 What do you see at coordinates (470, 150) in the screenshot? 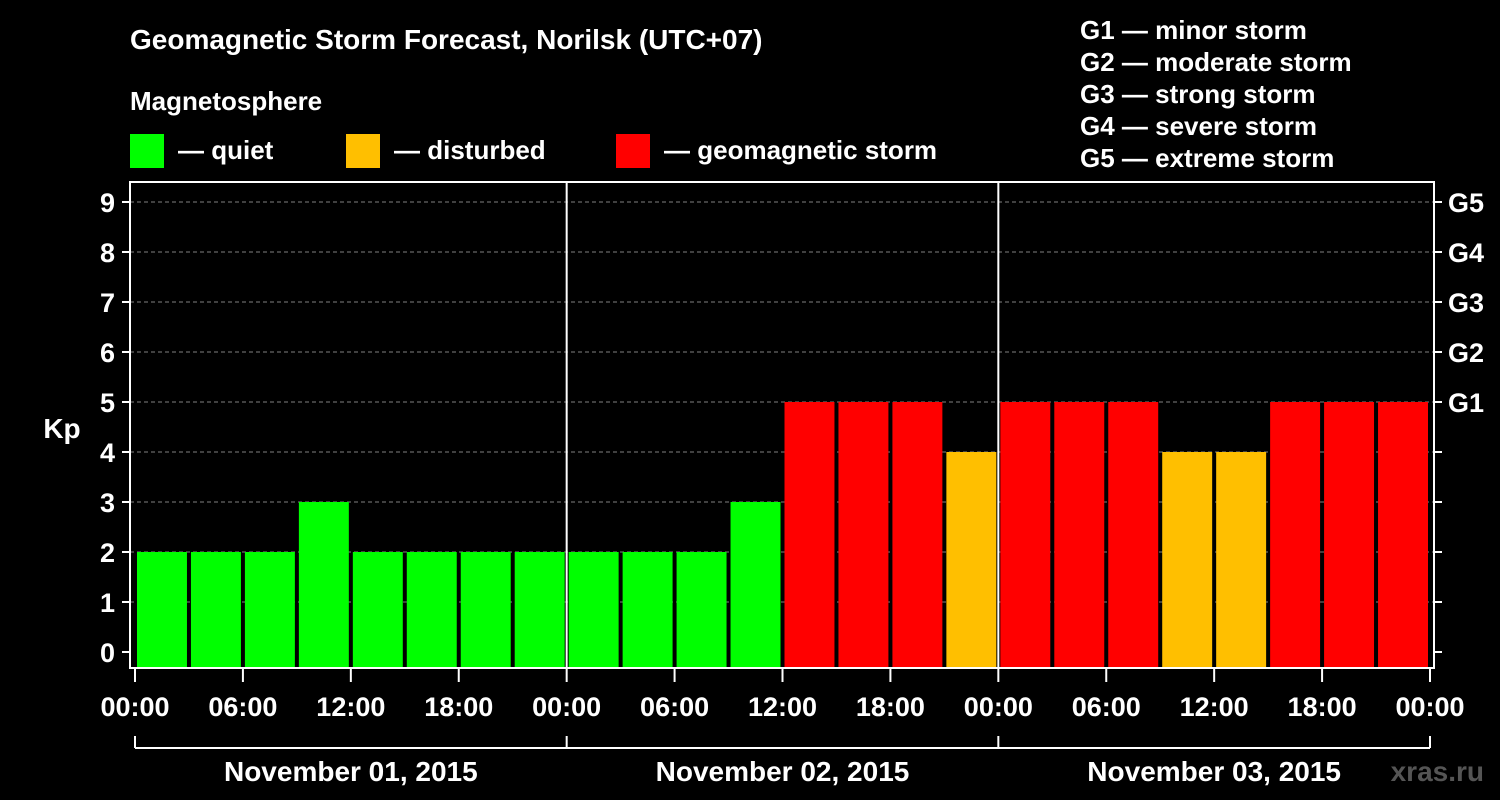
I see `legend-label-disturbed: — disturbed` at bounding box center [470, 150].